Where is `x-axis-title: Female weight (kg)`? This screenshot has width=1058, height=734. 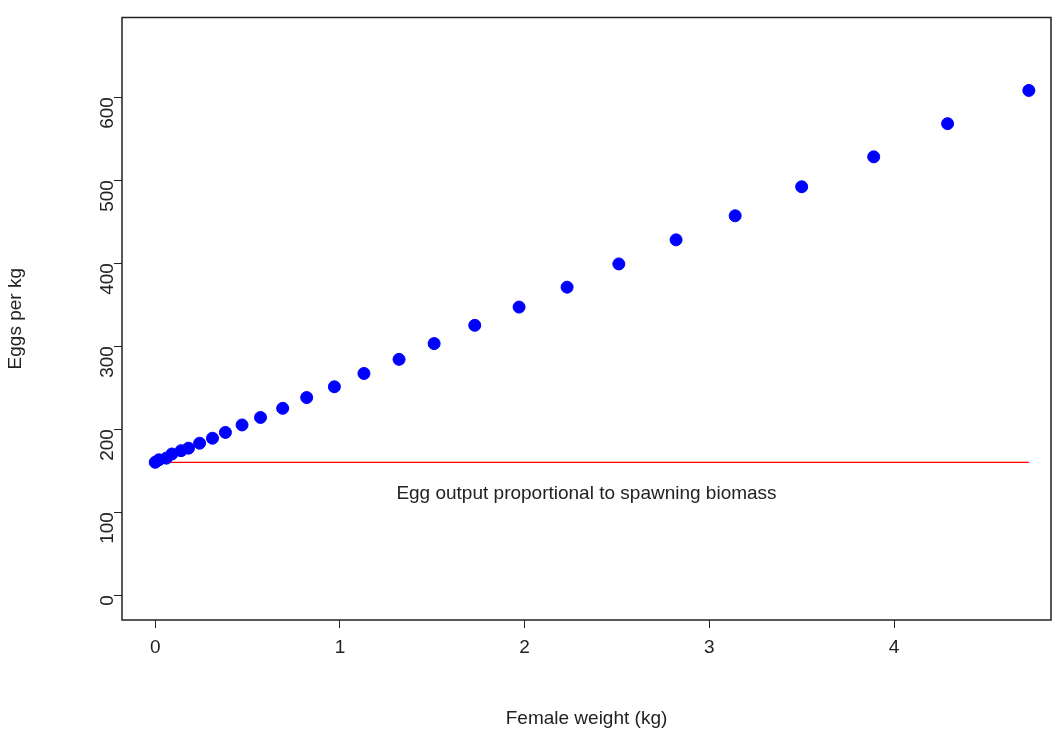
x-axis-title: Female weight (kg) is located at coordinates (586, 717).